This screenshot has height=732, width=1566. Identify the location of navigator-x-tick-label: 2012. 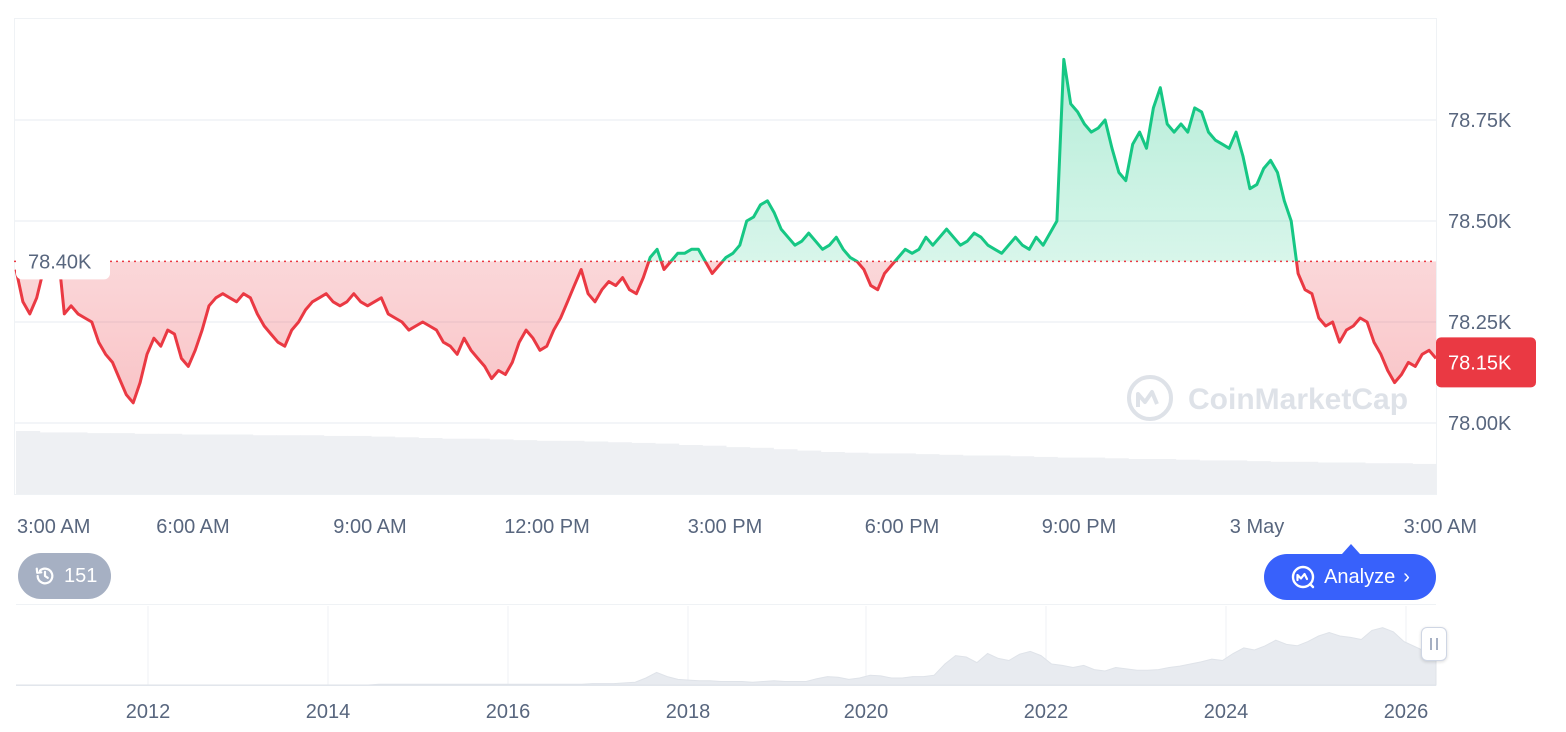
(148, 712).